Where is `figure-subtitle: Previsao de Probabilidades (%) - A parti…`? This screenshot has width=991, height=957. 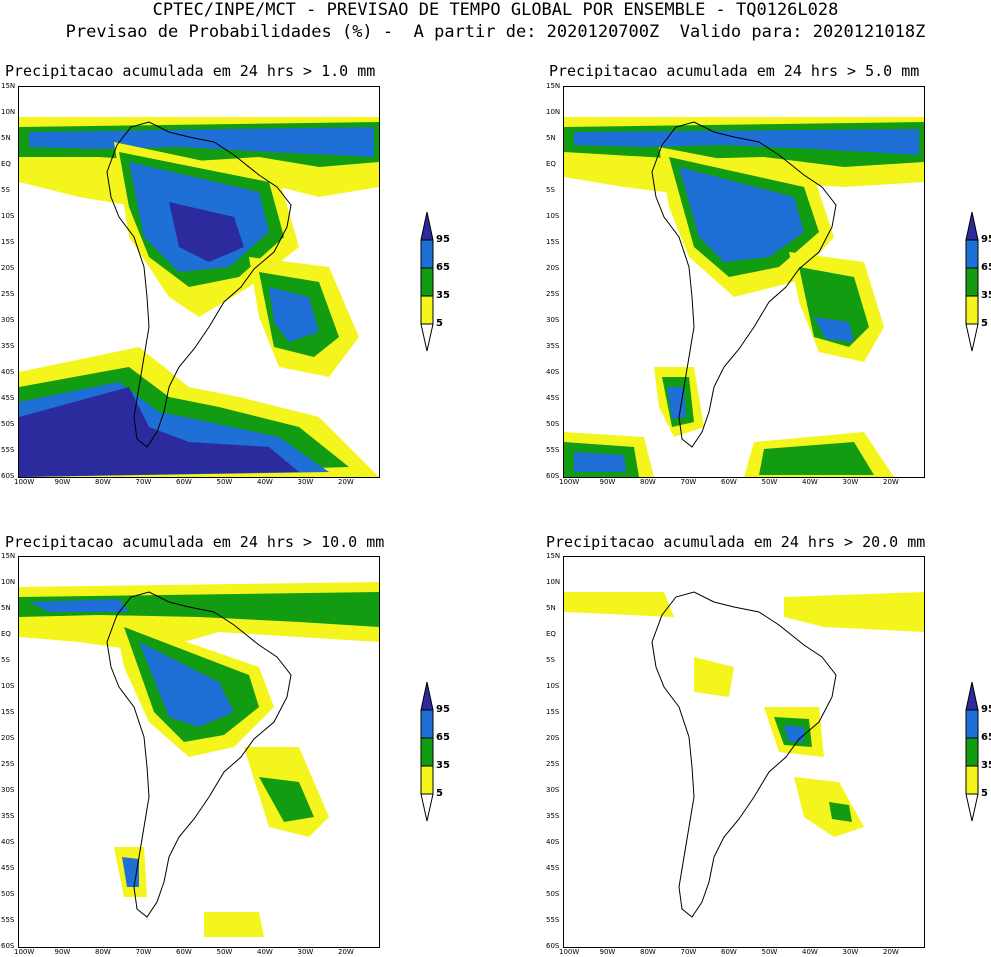
figure-subtitle: Previsao de Probabilidades (%) - A parti… is located at coordinates (495, 32).